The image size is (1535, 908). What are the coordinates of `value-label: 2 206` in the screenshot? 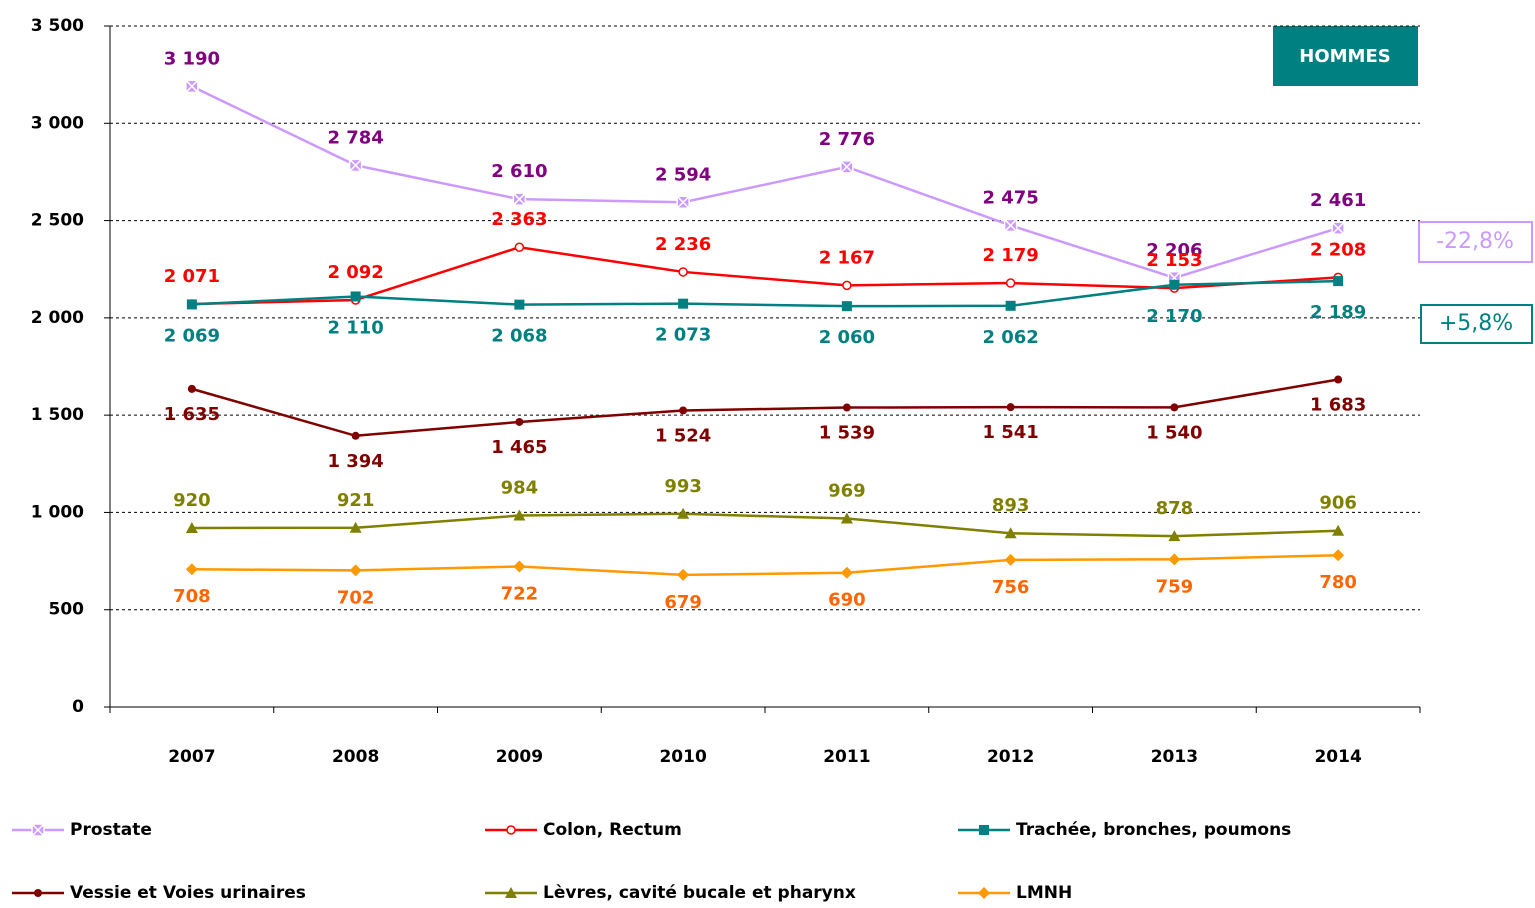 It's located at (1174, 250).